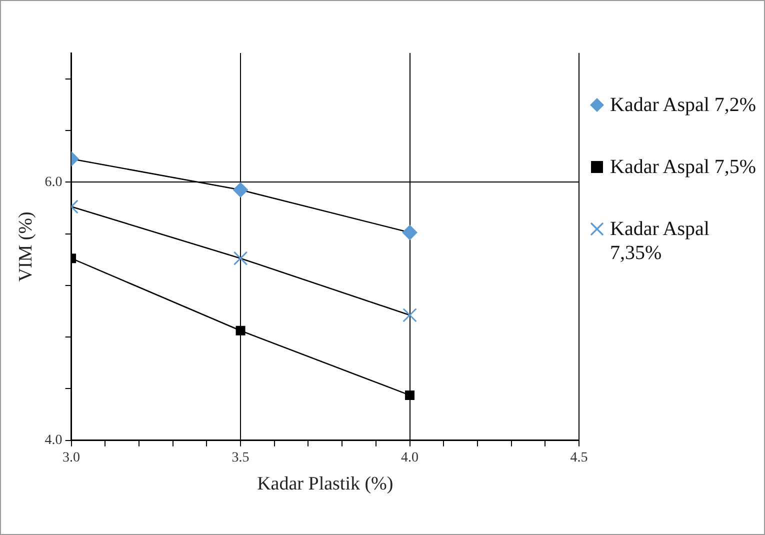 Image resolution: width=765 pixels, height=535 pixels. What do you see at coordinates (660, 241) in the screenshot?
I see `legend-label: Kadar Aspal 7,35%` at bounding box center [660, 241].